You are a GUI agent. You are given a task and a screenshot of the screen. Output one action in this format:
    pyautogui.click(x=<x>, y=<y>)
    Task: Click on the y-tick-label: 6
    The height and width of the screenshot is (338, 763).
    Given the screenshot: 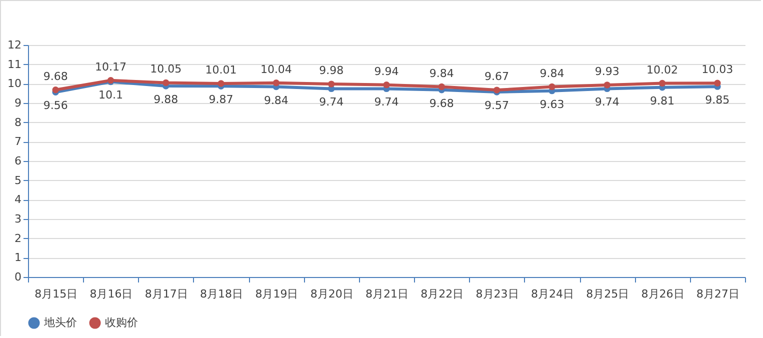 What is the action you would take?
    pyautogui.click(x=18, y=161)
    